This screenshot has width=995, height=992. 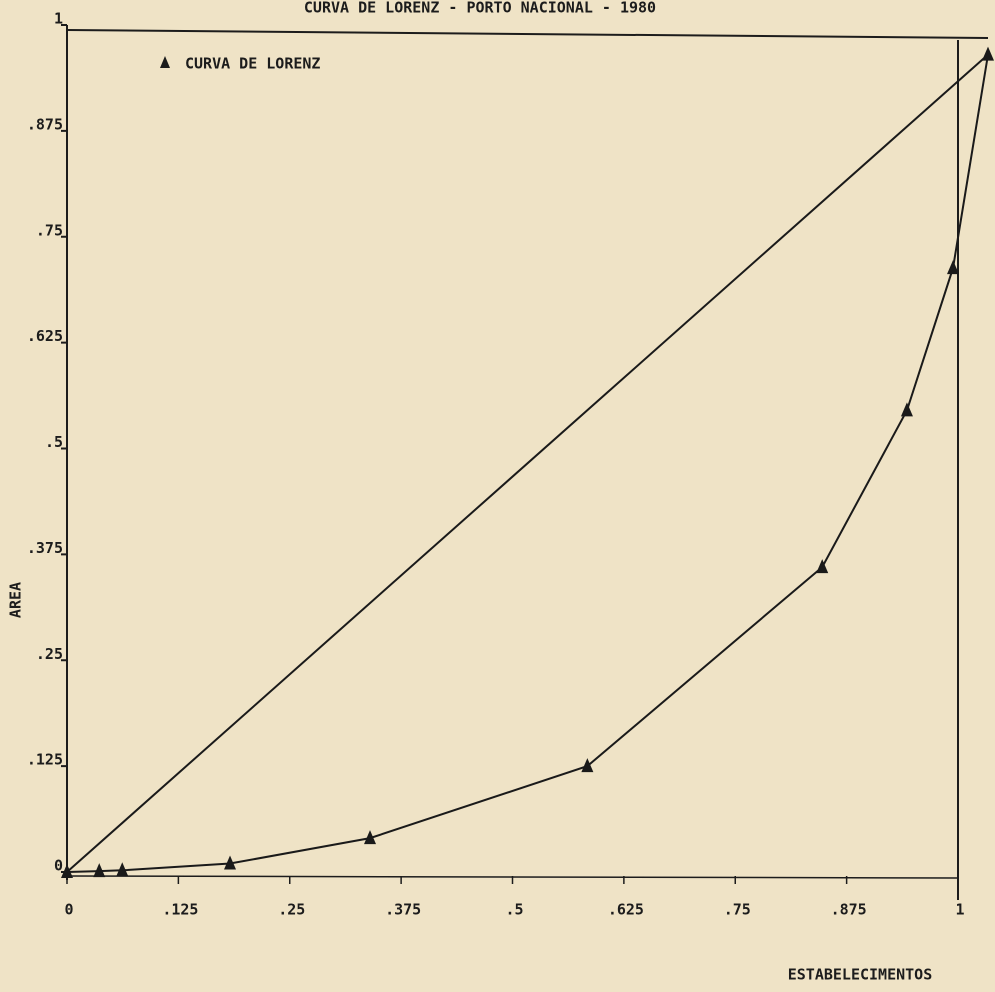 What do you see at coordinates (165, 62) in the screenshot?
I see `legend-marker` at bounding box center [165, 62].